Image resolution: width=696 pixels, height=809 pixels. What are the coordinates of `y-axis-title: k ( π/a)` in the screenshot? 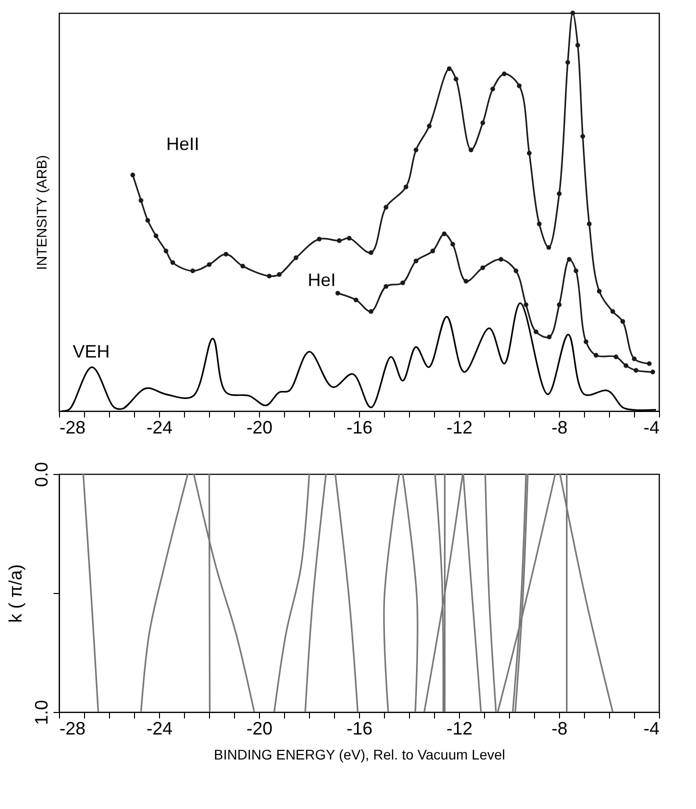 It's located at (16, 593).